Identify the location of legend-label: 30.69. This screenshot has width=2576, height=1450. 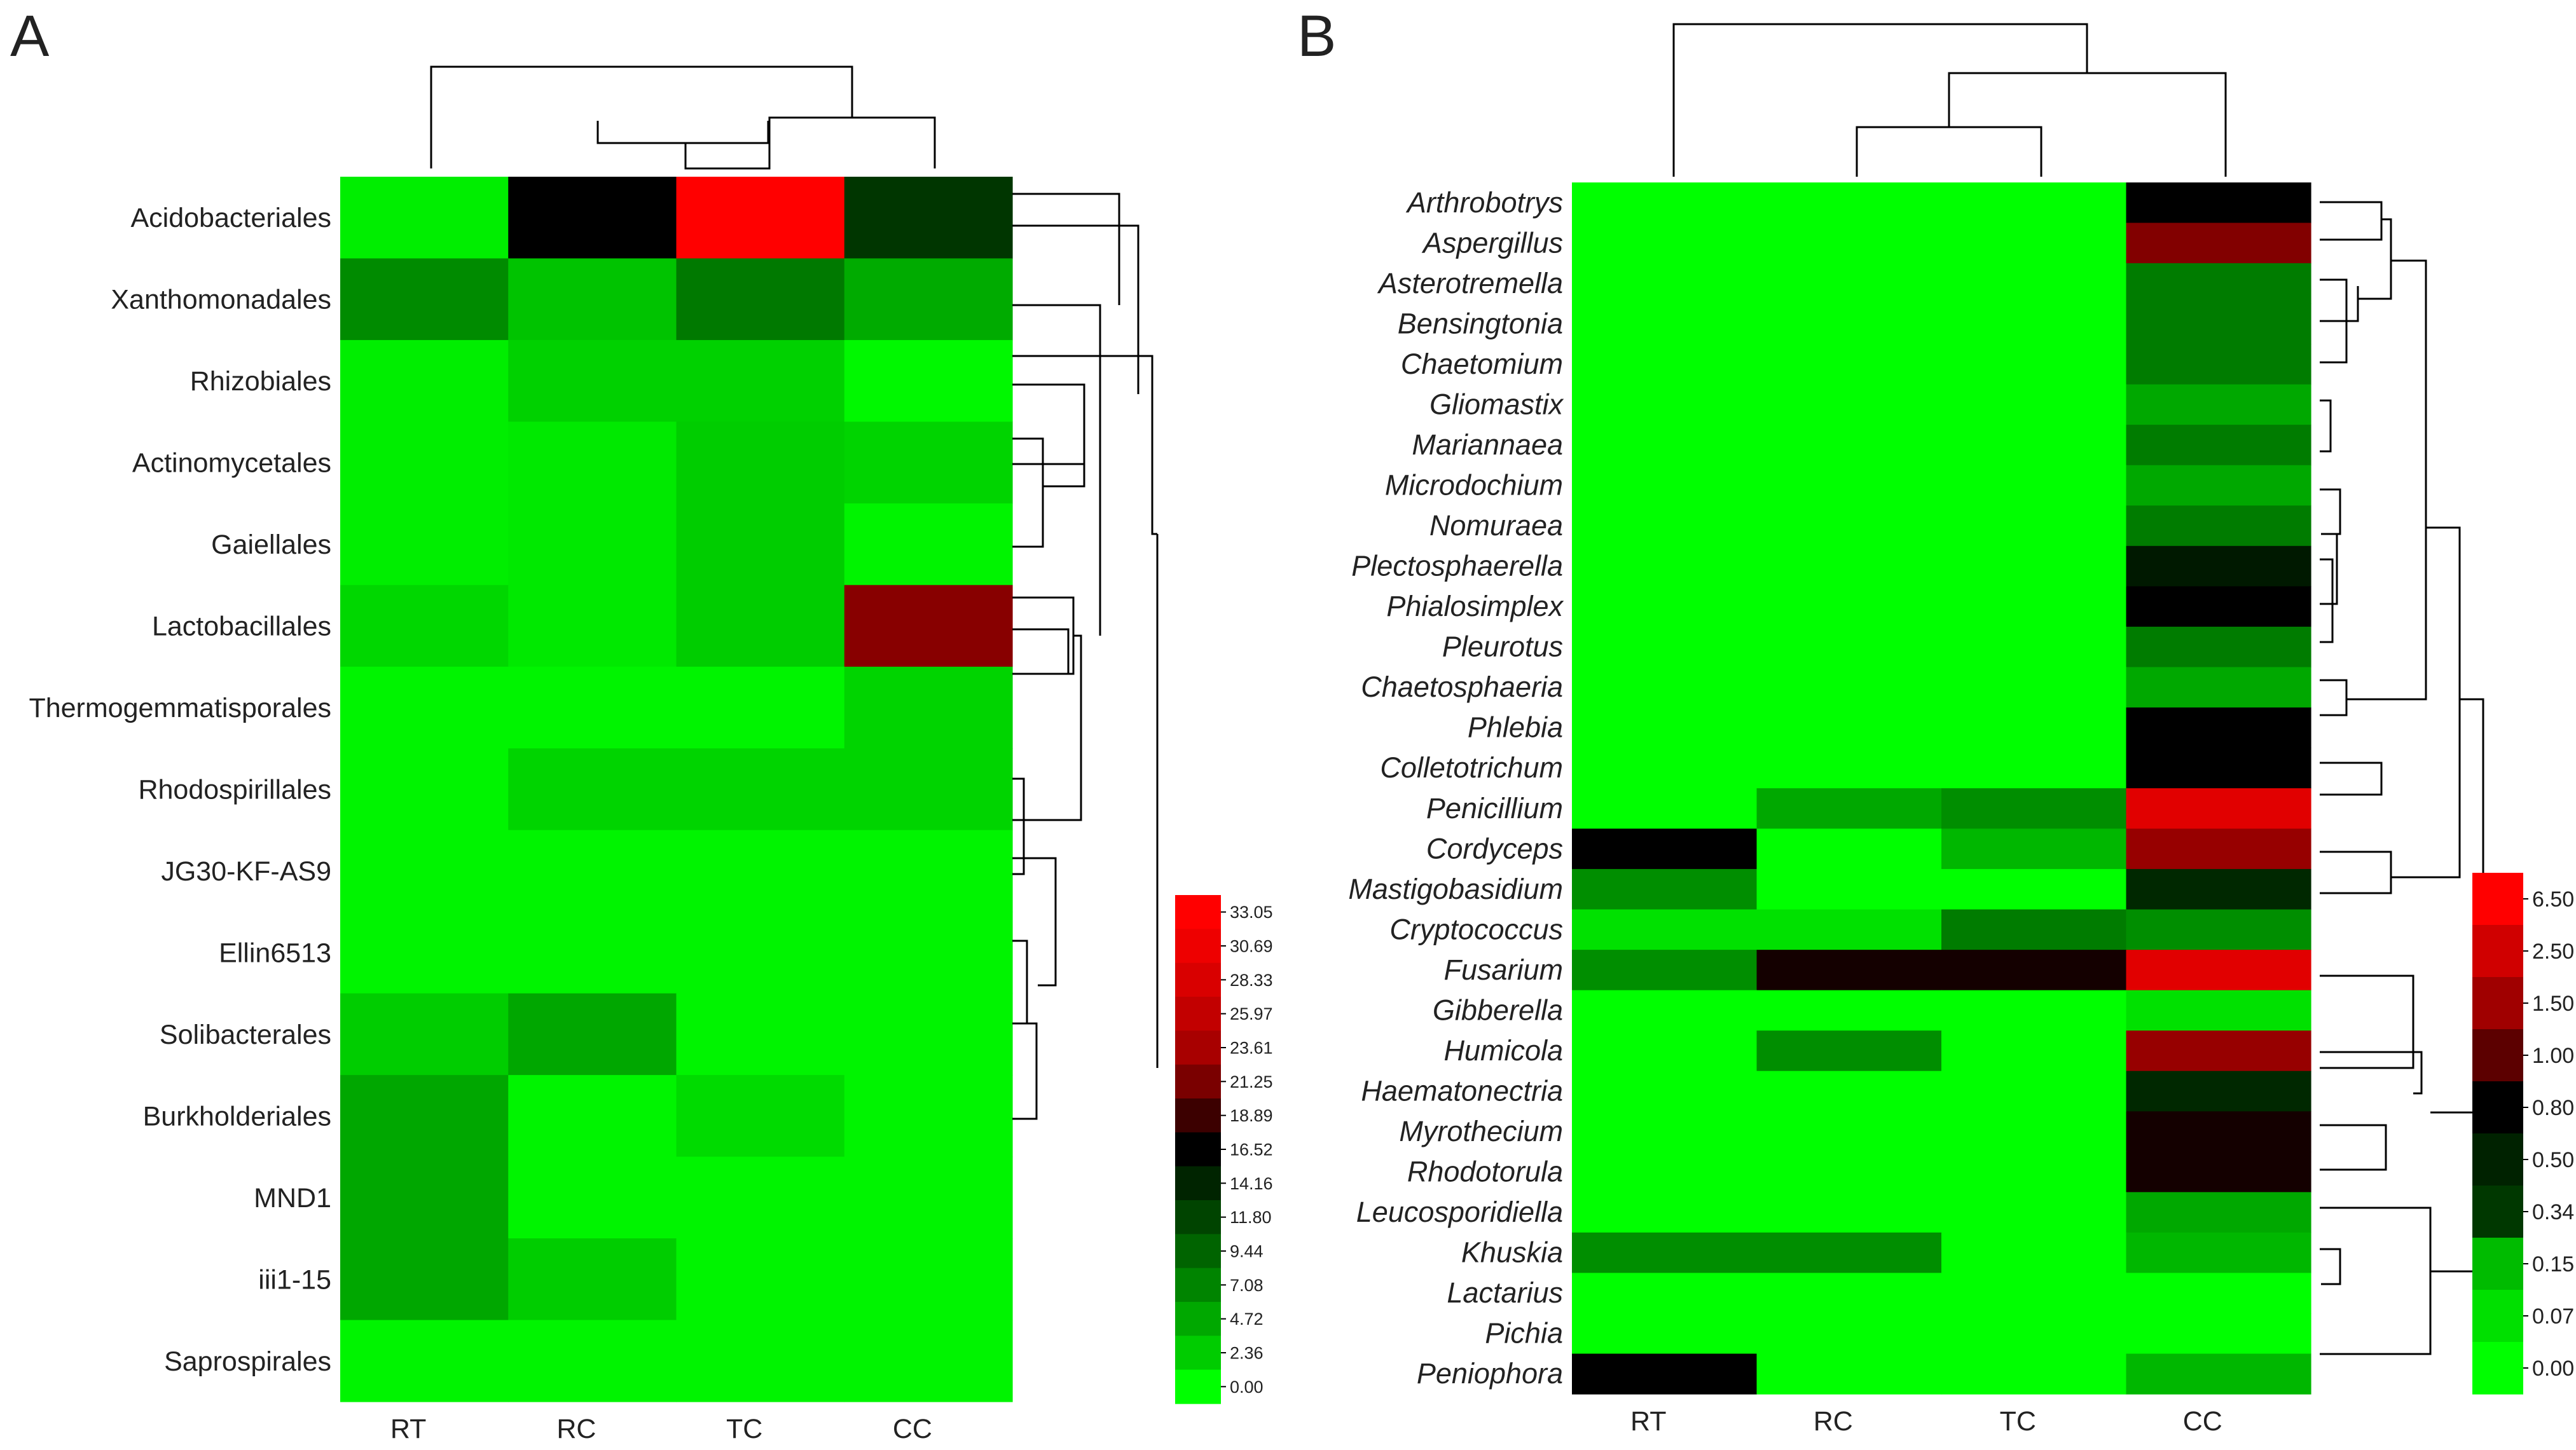
(1251, 946).